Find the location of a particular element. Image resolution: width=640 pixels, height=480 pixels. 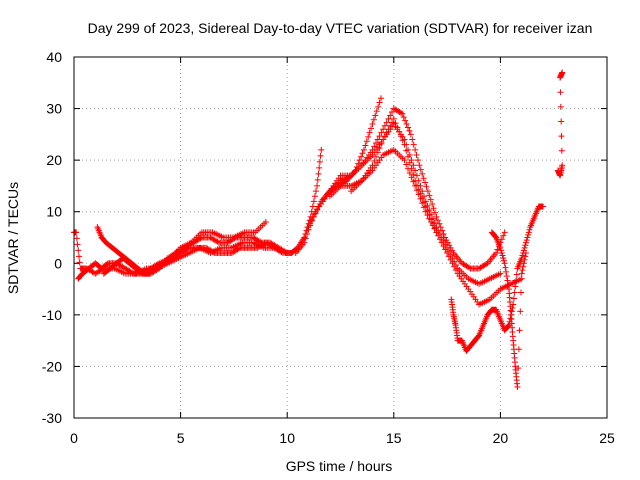

x-axis-label: GPS time / hours is located at coordinates (339, 466).